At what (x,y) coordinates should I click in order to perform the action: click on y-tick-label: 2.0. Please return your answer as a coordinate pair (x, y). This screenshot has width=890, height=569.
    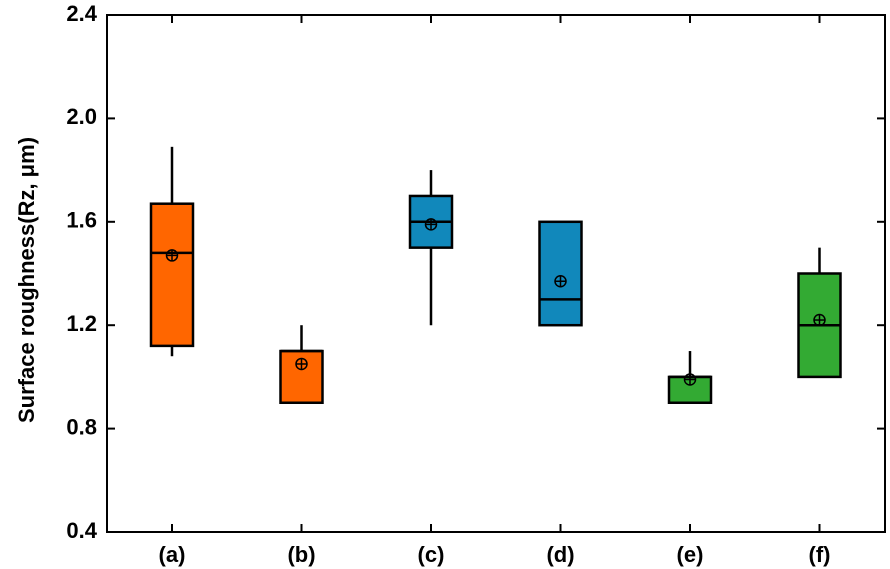
    Looking at the image, I should click on (81, 116).